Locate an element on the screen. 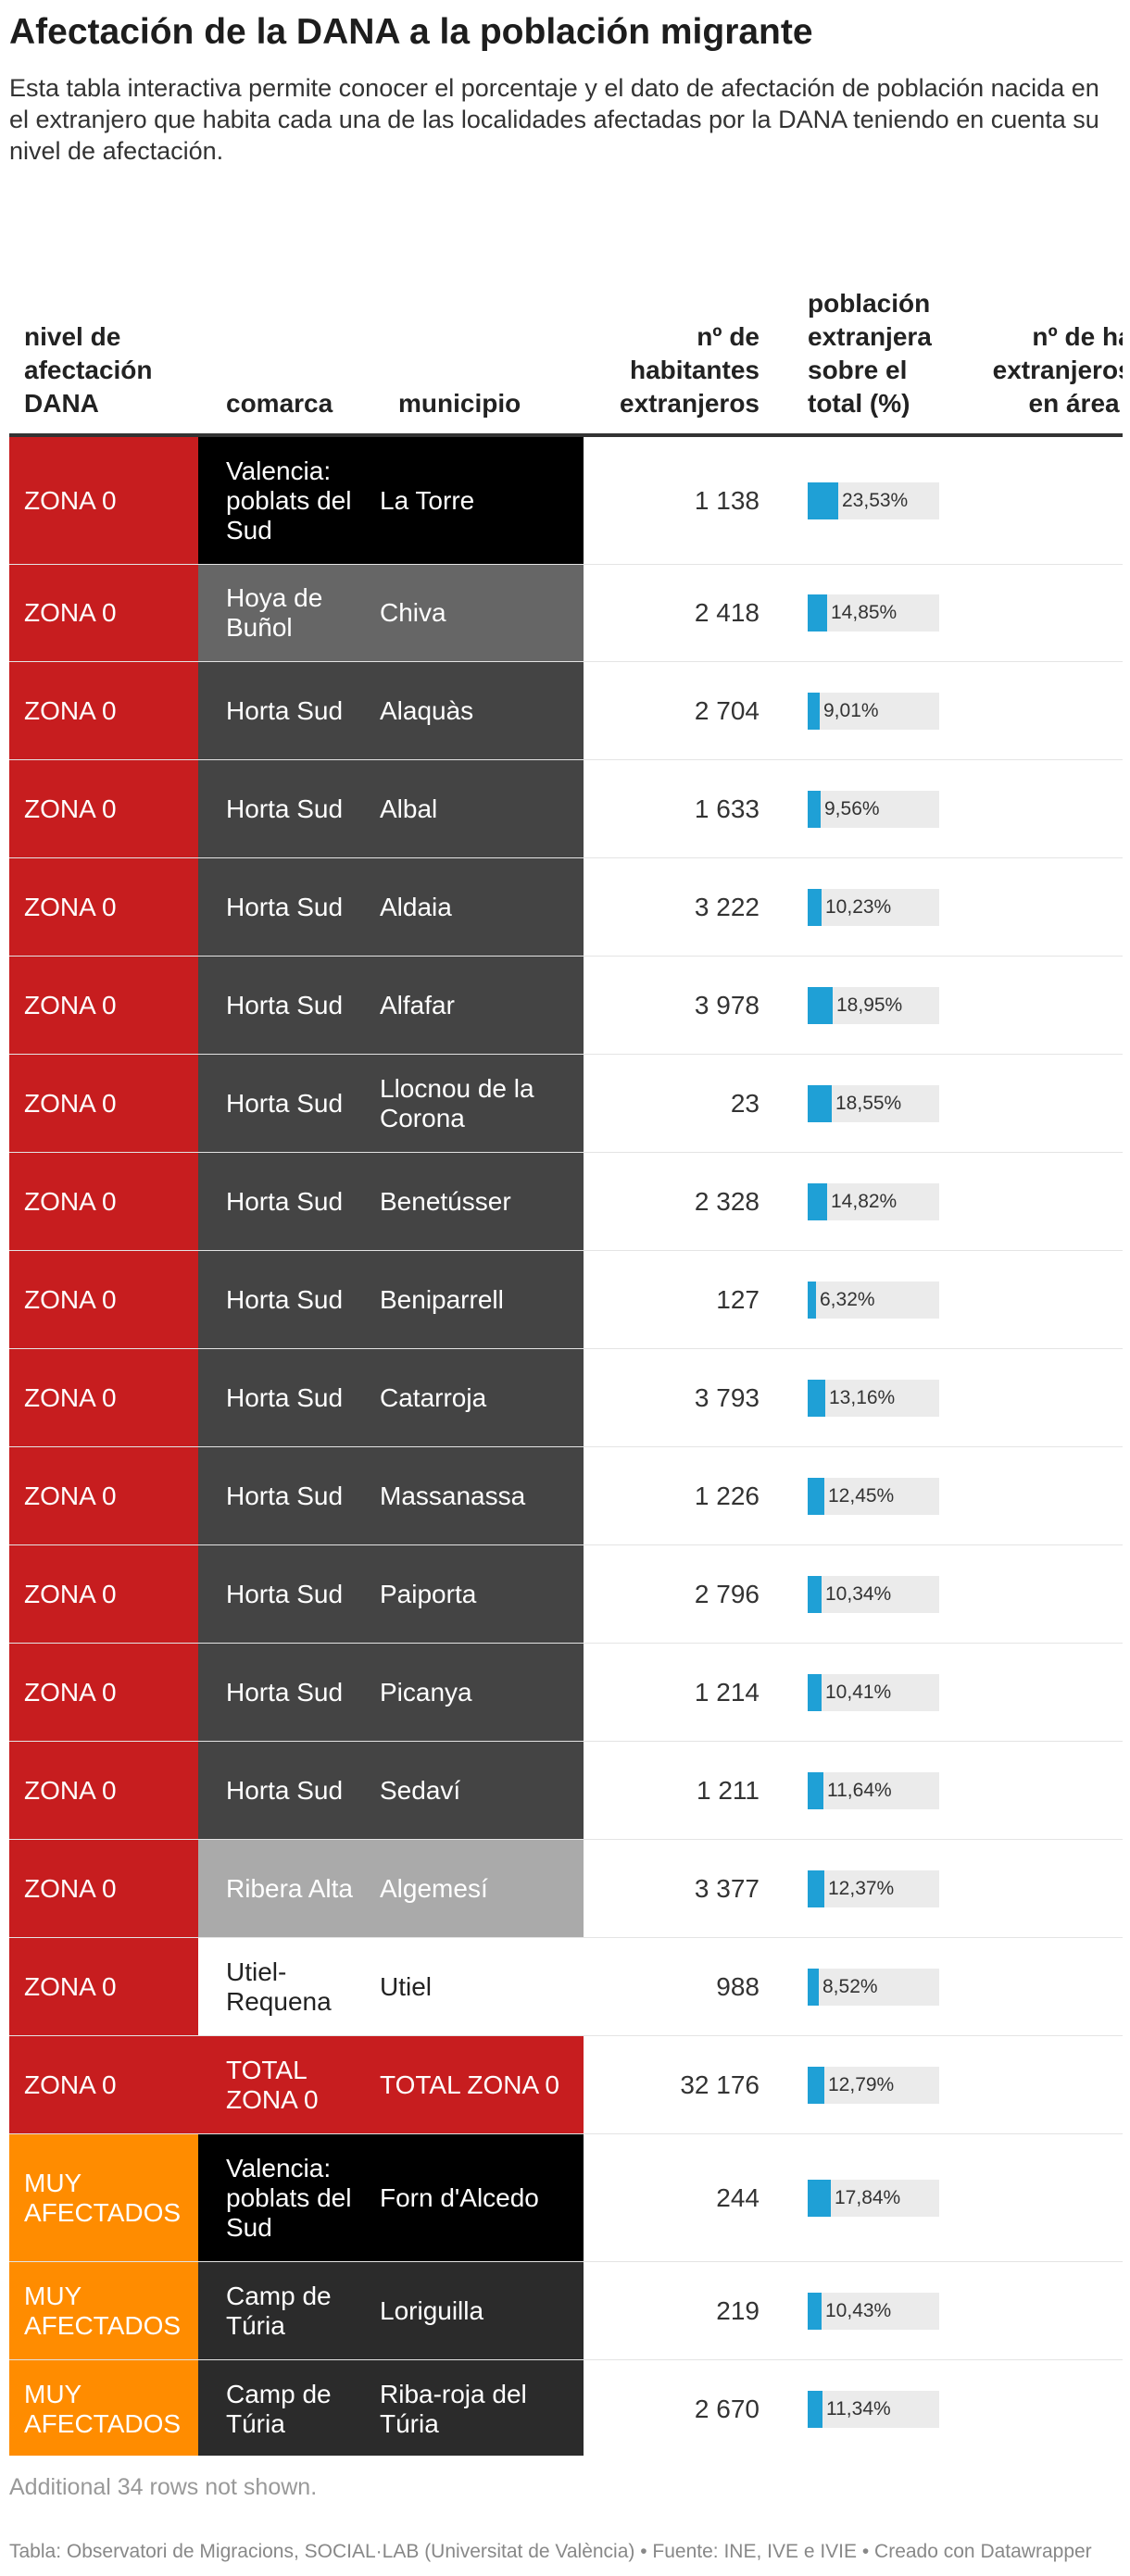 This screenshot has height=2576, width=1130. bar-track: 18,95% is located at coordinates (873, 1005).